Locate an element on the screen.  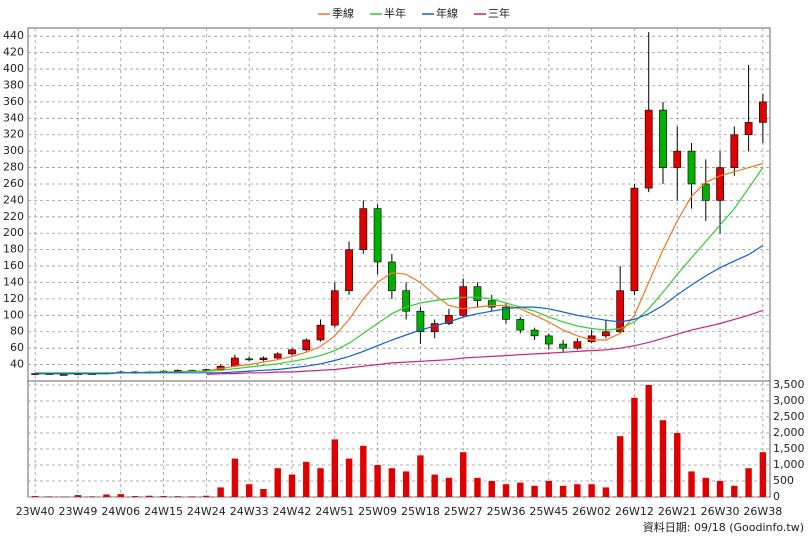
ma-line is located at coordinates (485, 342).